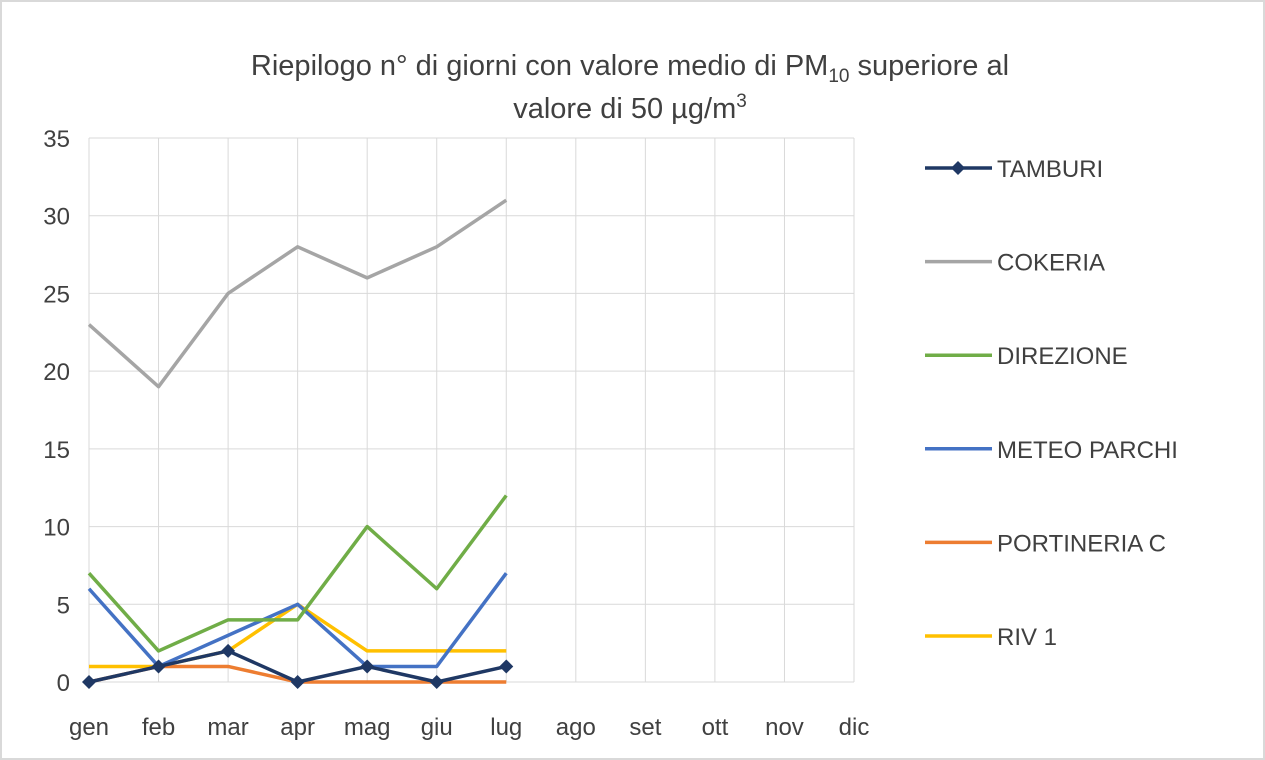  Describe the element at coordinates (624, 109) in the screenshot. I see `title-text: valore di 50 µg/m` at that location.